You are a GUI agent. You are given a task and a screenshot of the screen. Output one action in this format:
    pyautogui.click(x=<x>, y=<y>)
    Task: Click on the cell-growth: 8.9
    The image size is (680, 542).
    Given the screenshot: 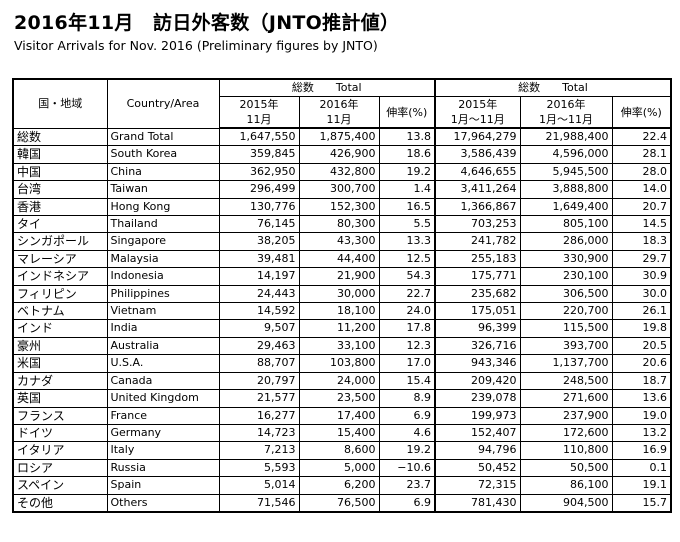 What is the action you would take?
    pyautogui.click(x=407, y=398)
    